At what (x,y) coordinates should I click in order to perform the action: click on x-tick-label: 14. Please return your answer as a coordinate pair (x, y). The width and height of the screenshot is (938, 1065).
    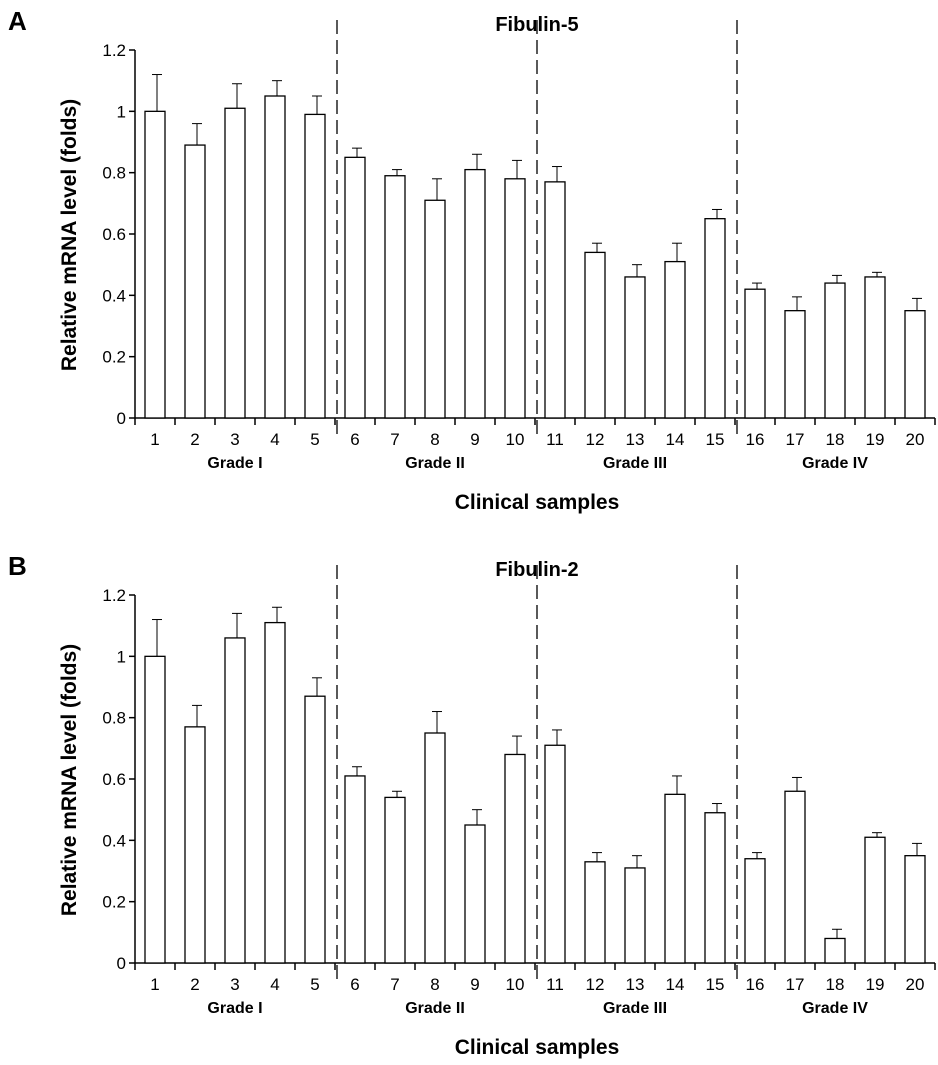
    Looking at the image, I should click on (675, 984).